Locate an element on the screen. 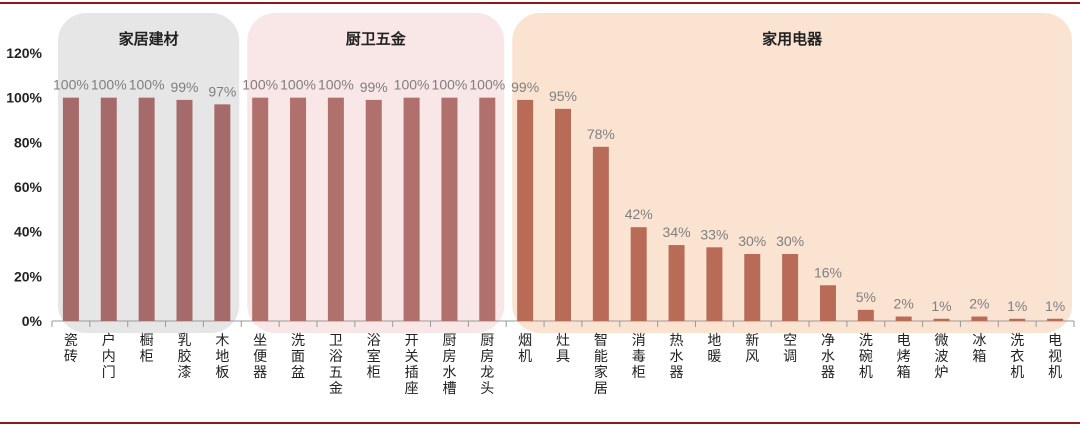 This screenshot has width=1080, height=427. category-label: 灶具 is located at coordinates (563, 349).